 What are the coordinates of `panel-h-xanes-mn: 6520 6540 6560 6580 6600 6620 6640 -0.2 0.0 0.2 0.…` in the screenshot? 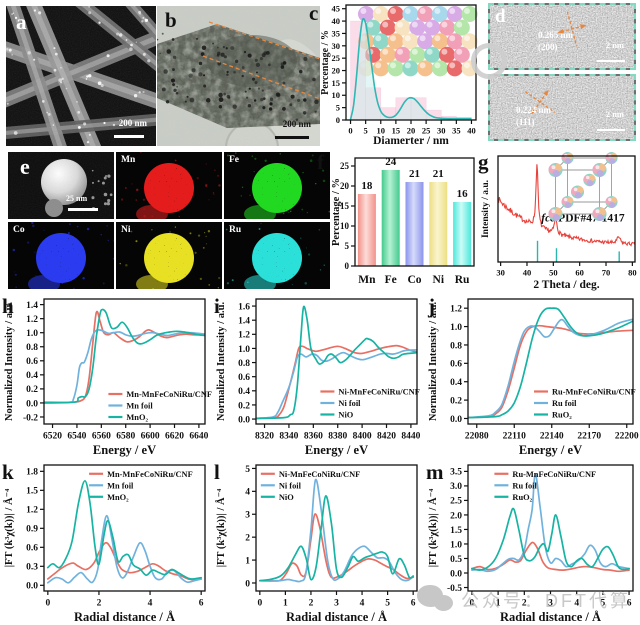 It's located at (106, 375).